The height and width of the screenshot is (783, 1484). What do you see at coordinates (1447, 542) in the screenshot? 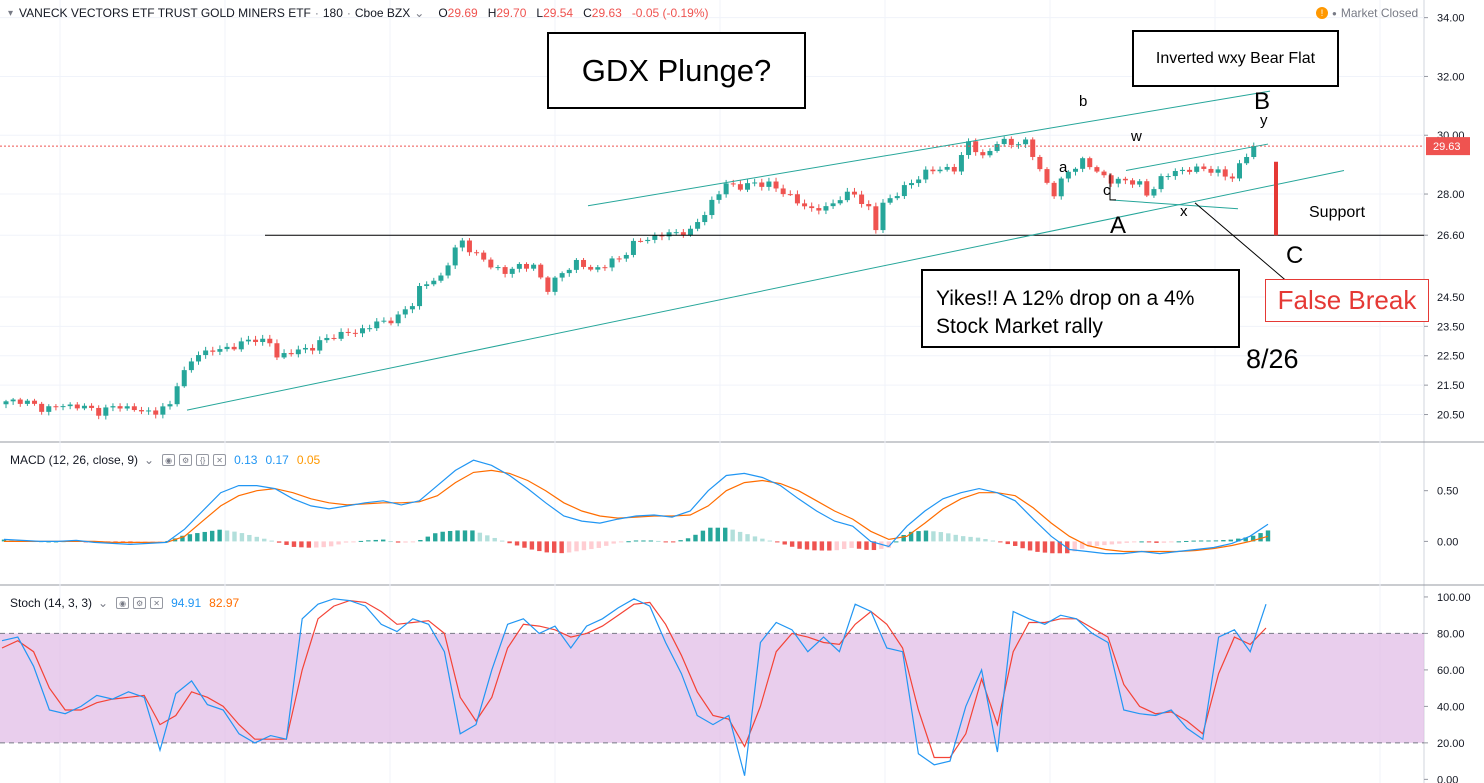
I see `macd-tick-label: 0.00` at bounding box center [1447, 542].